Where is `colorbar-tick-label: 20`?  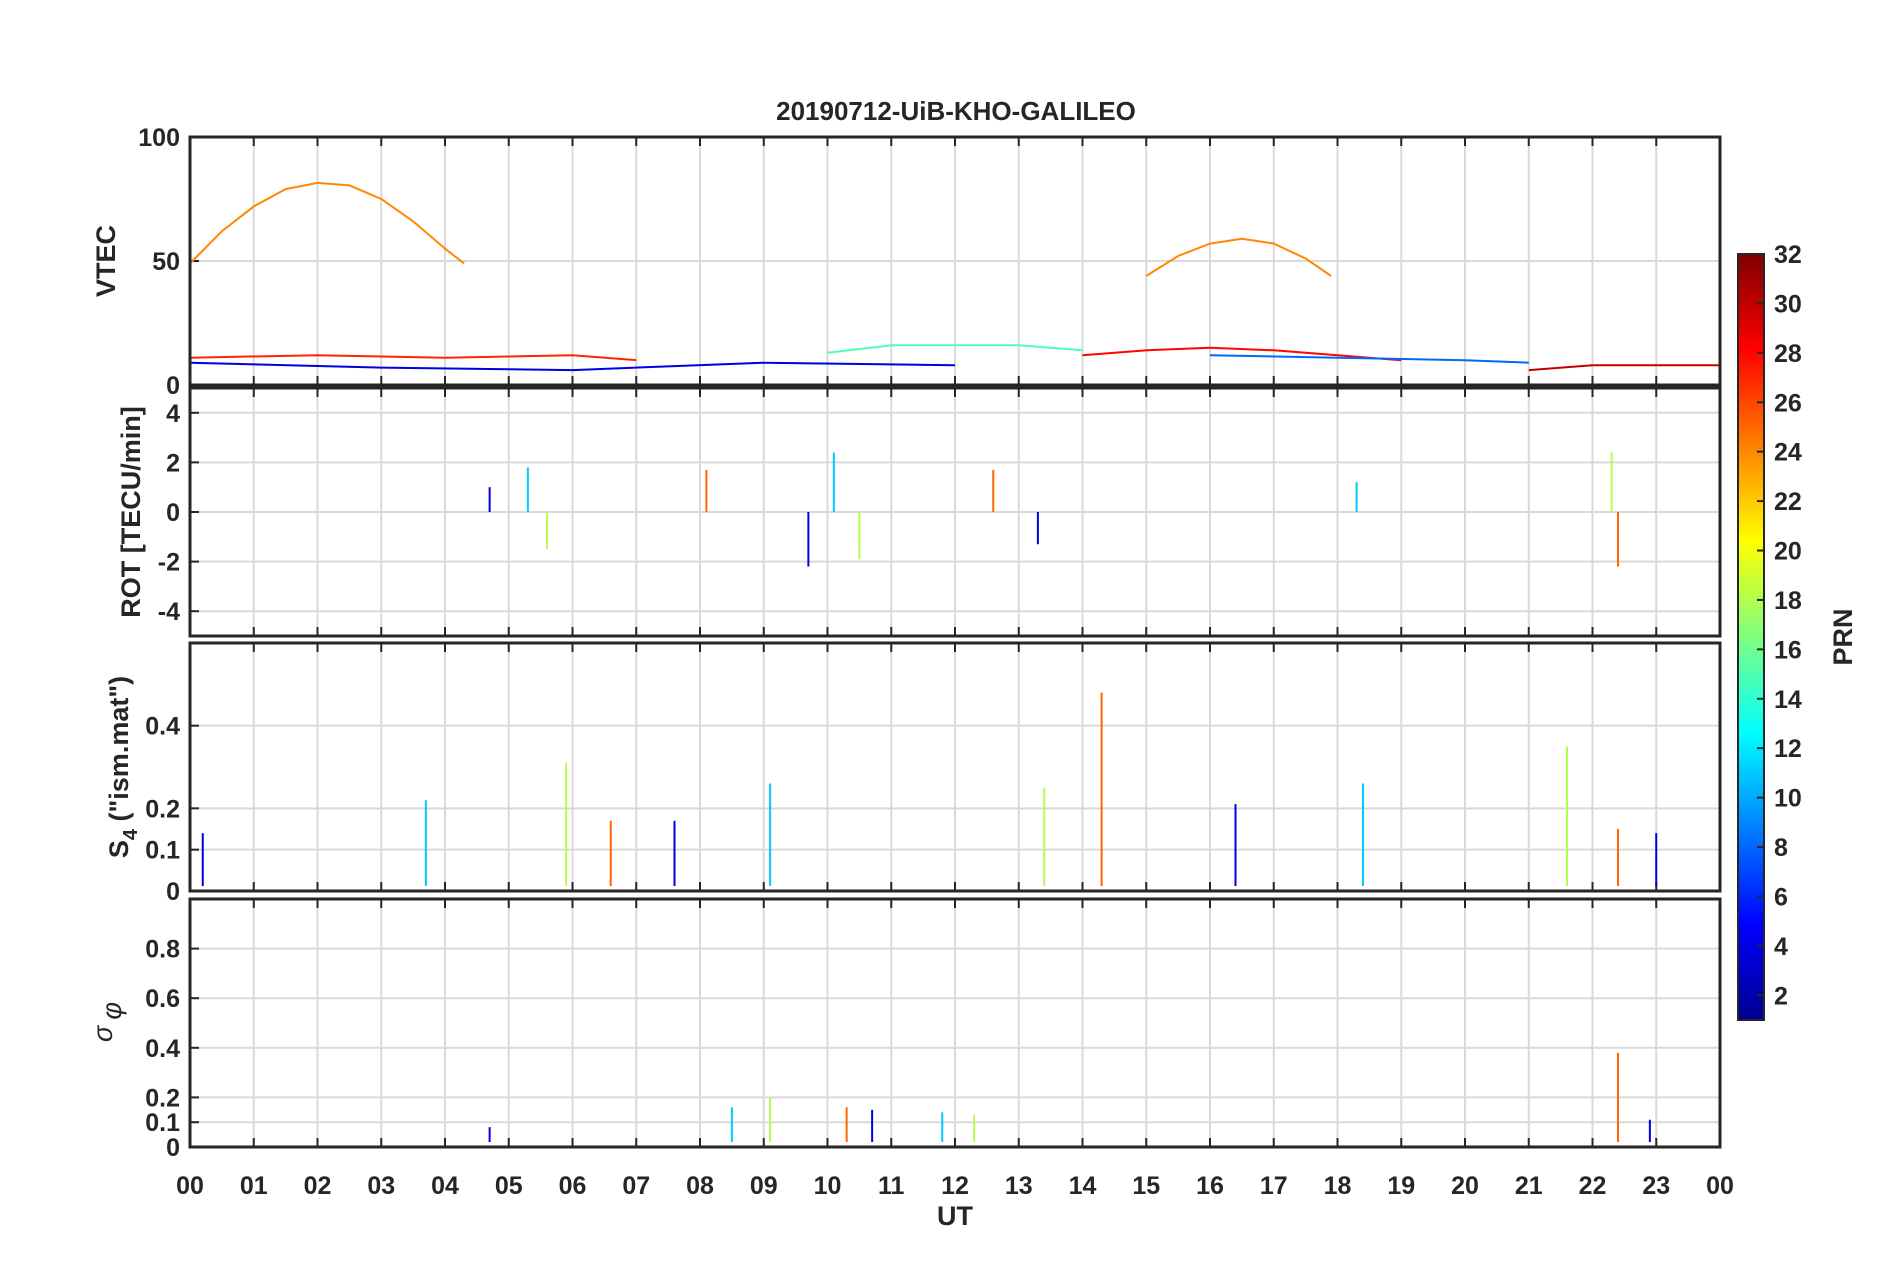 colorbar-tick-label: 20 is located at coordinates (1788, 552).